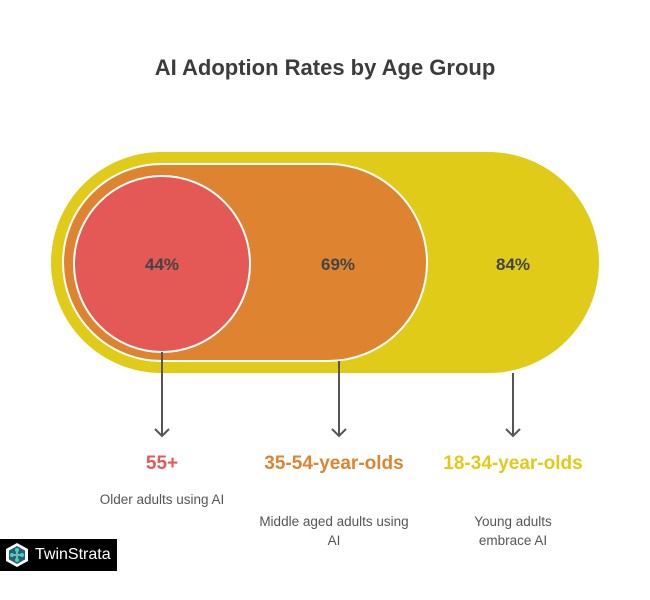 This screenshot has width=650, height=600. I want to click on logo: TwinStrata, so click(58, 555).